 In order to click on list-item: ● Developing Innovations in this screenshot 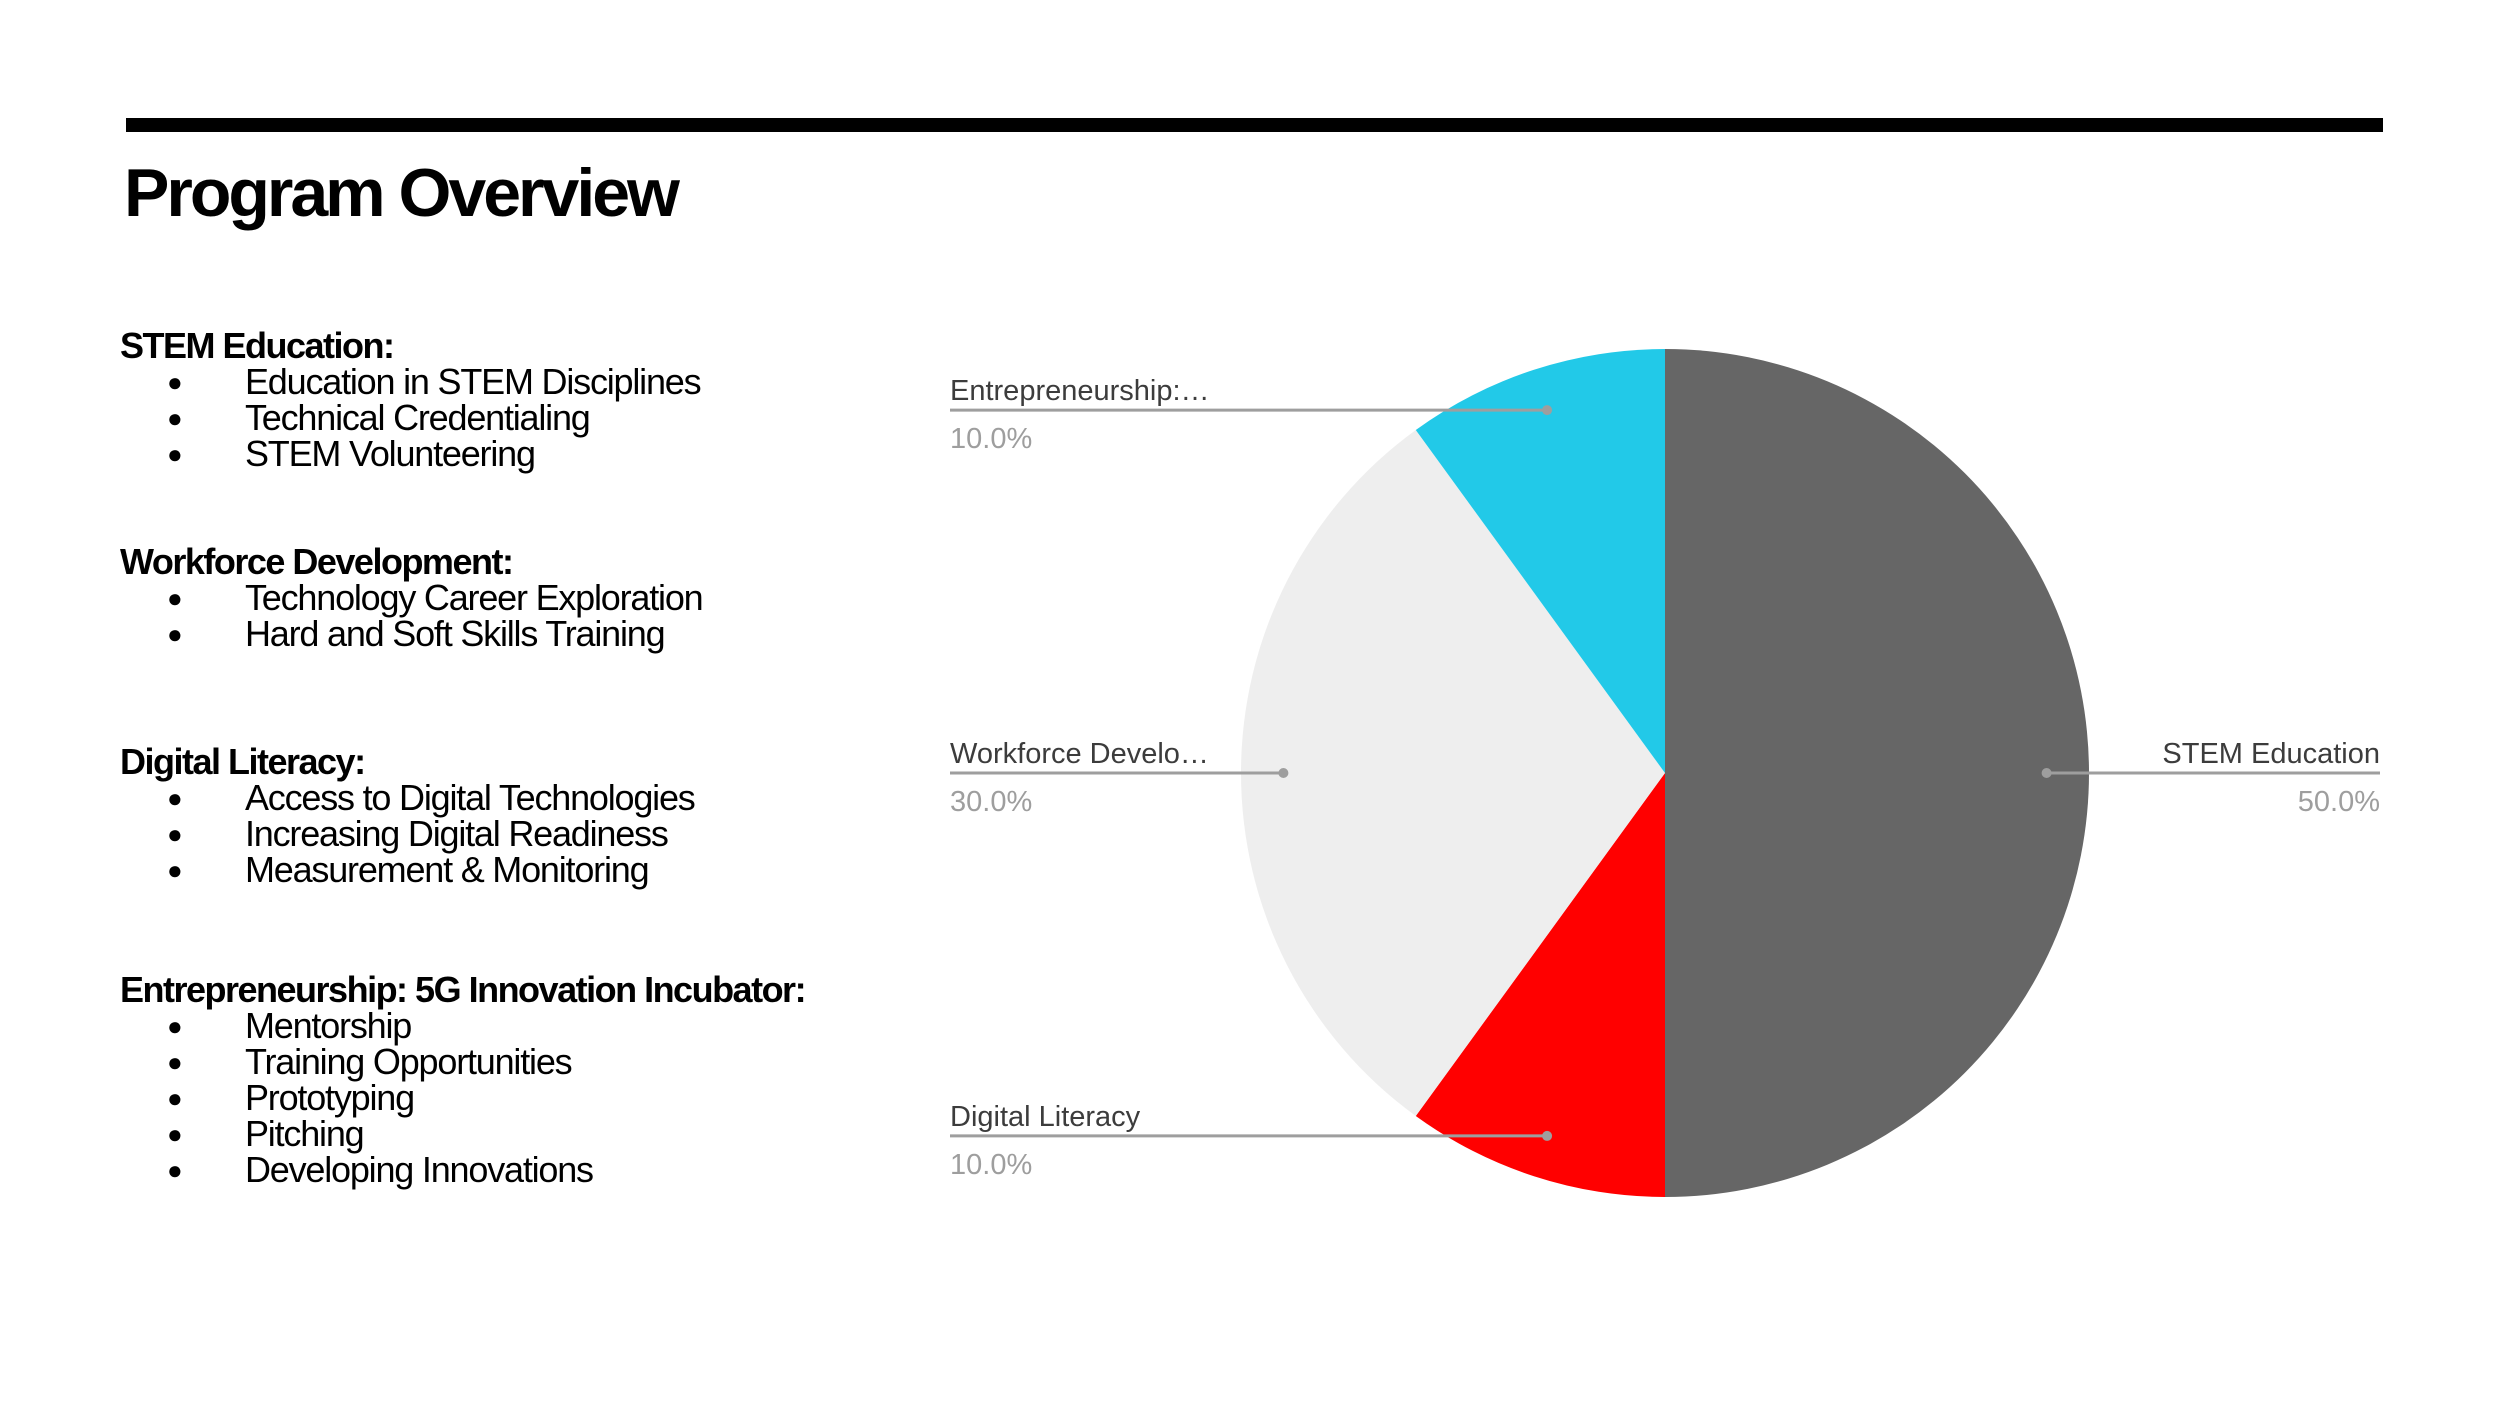, I will do `click(462, 1170)`.